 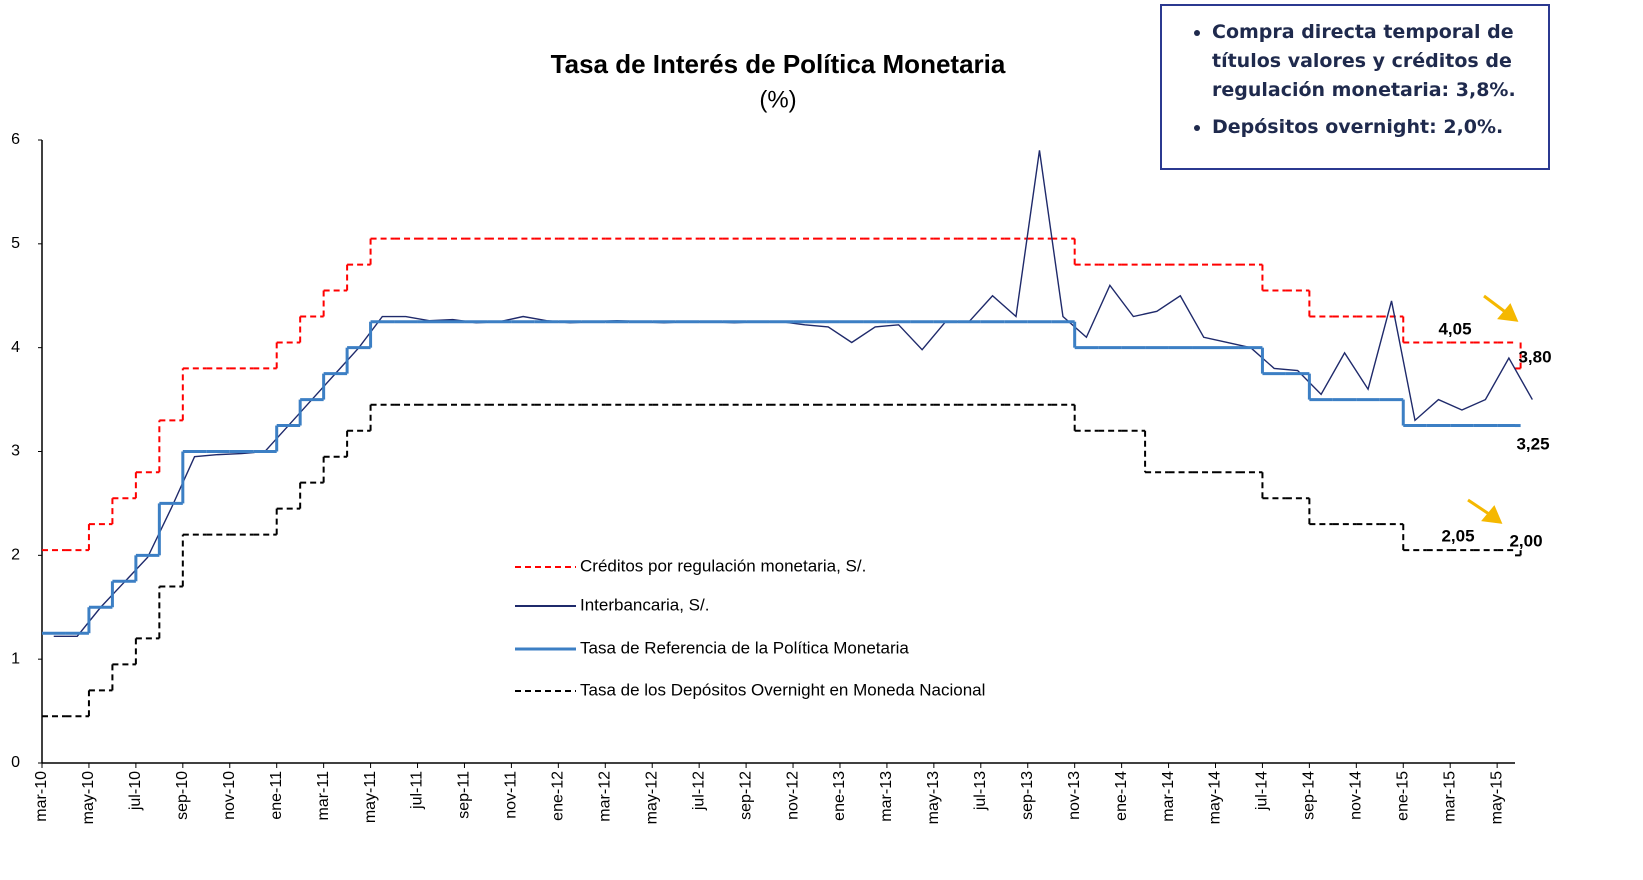 I want to click on annotation: 3,25, so click(x=1532, y=443).